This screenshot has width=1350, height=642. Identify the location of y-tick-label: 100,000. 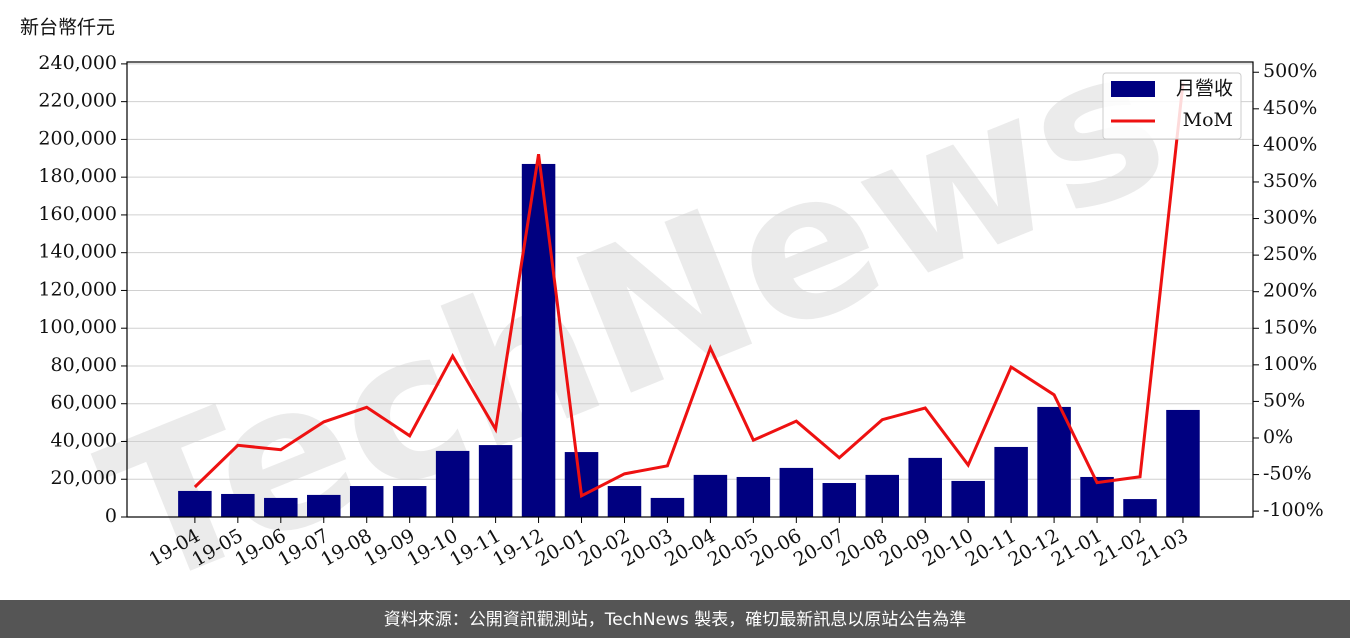
(77, 327).